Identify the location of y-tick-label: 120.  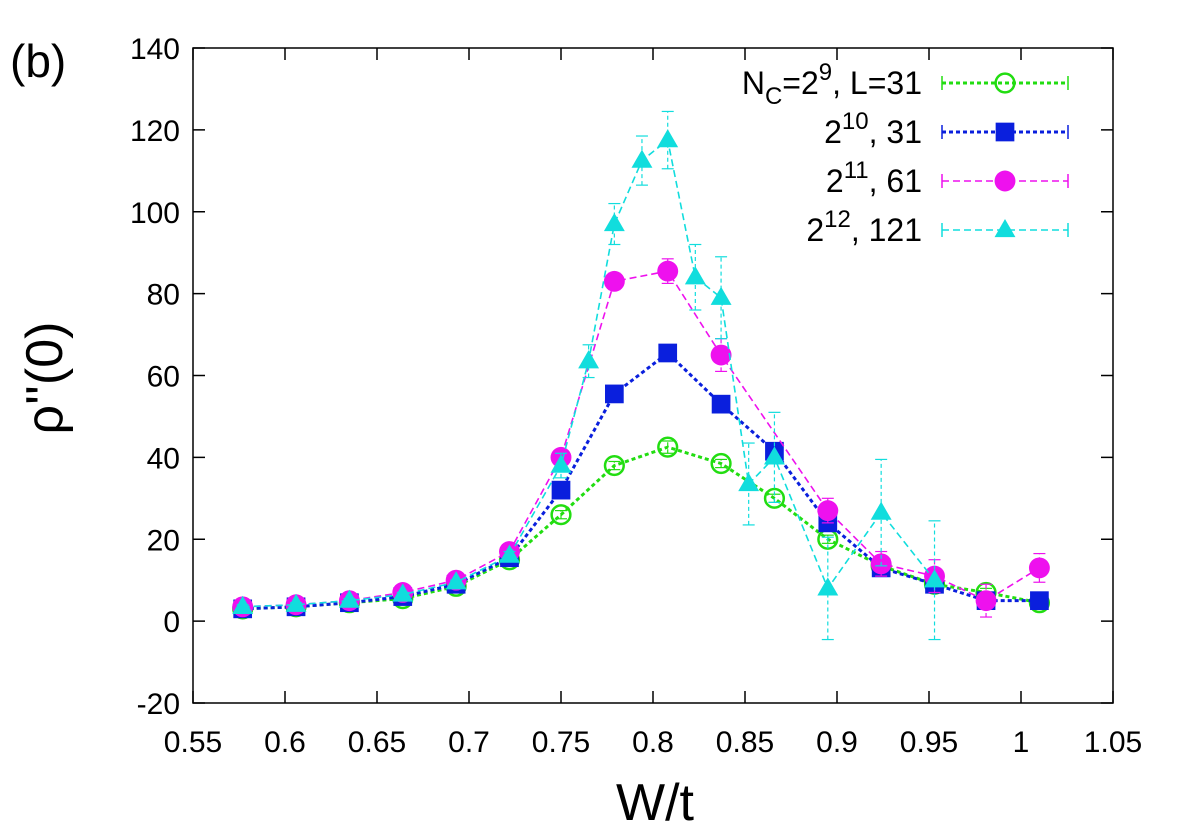
(155, 131).